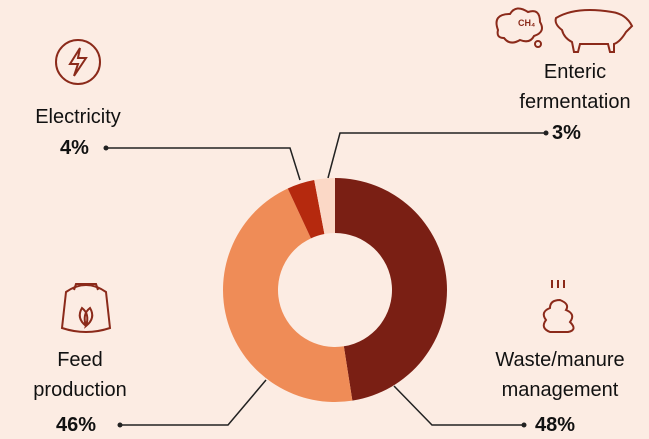  I want to click on category-label: Electricity, so click(78, 117).